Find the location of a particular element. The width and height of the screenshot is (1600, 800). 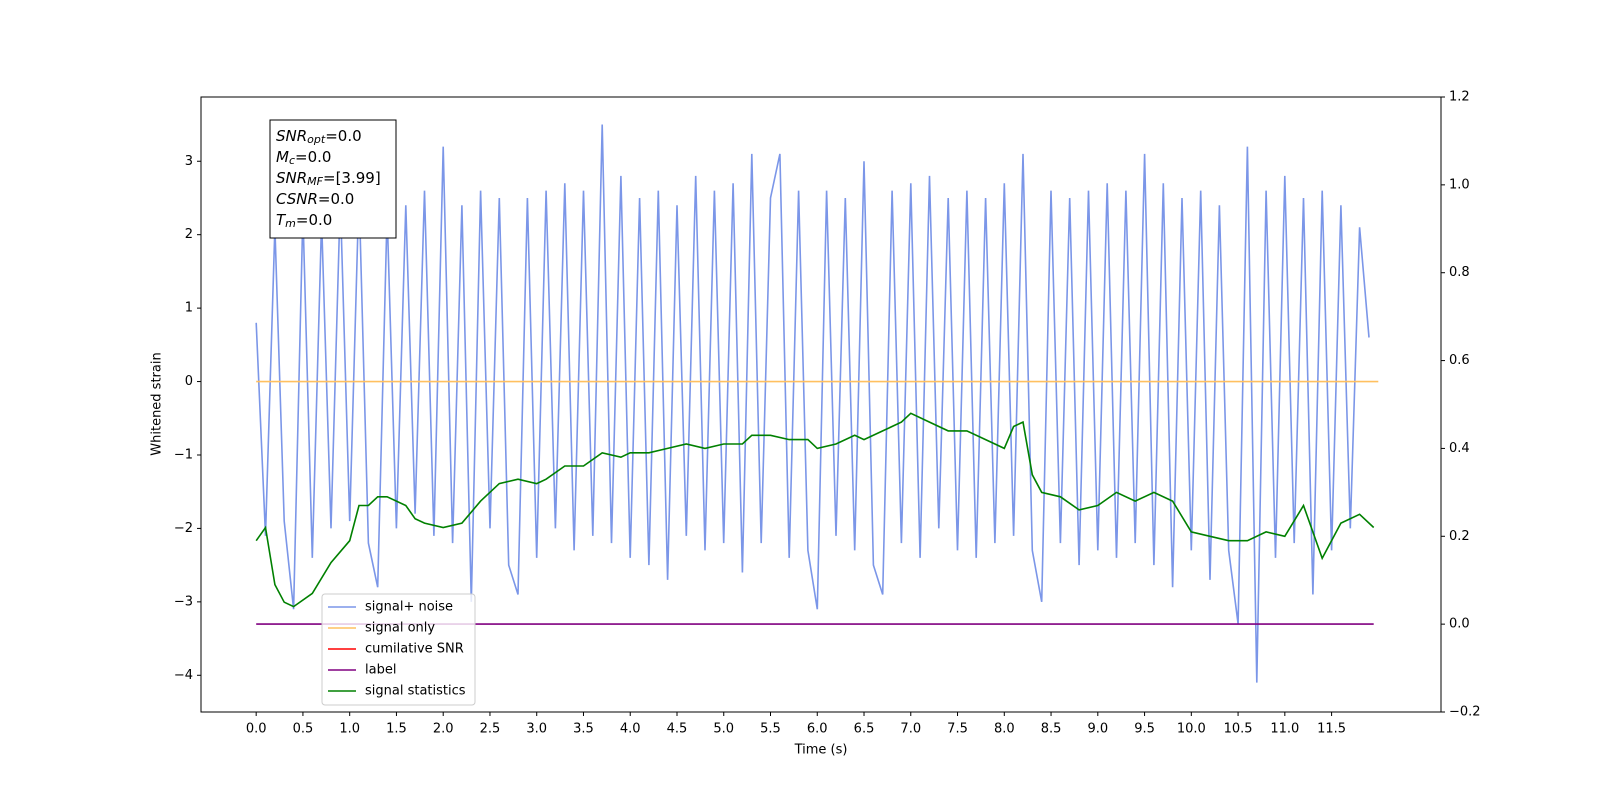

x-tick-label: 10.5 is located at coordinates (1238, 729).